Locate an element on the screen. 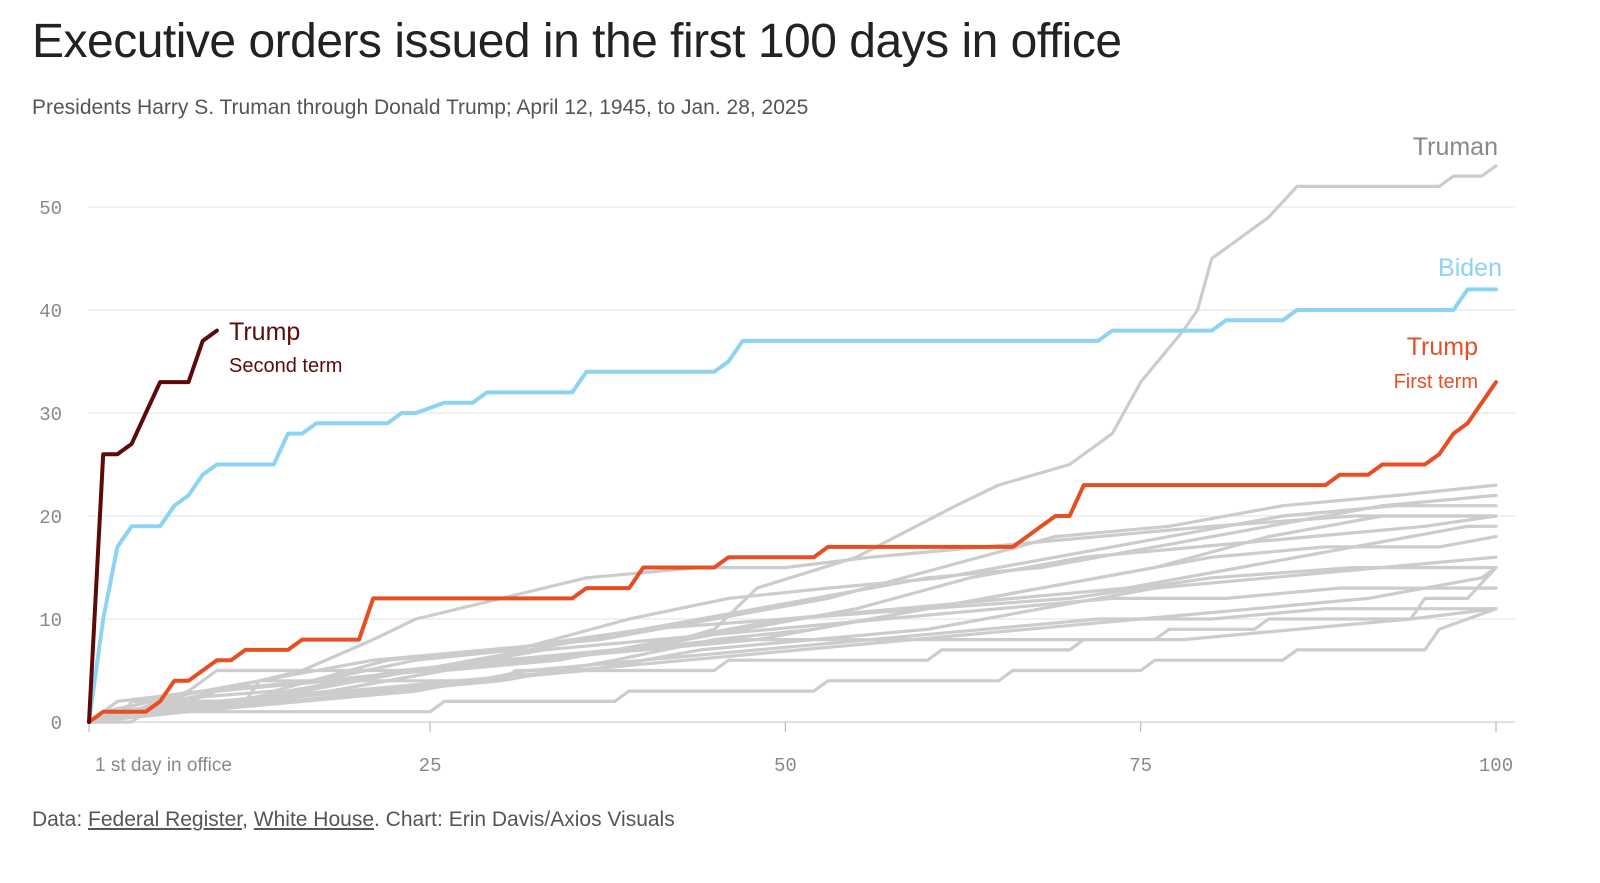  source-link-white-house: White House is located at coordinates (313, 819).